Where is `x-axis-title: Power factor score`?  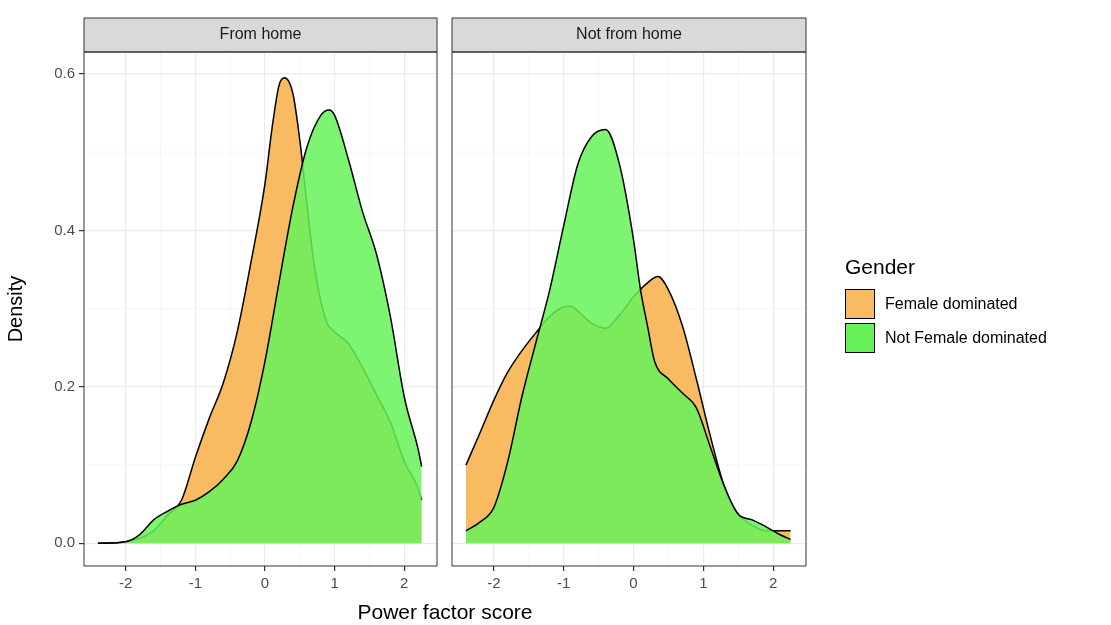 x-axis-title: Power factor score is located at coordinates (445, 612).